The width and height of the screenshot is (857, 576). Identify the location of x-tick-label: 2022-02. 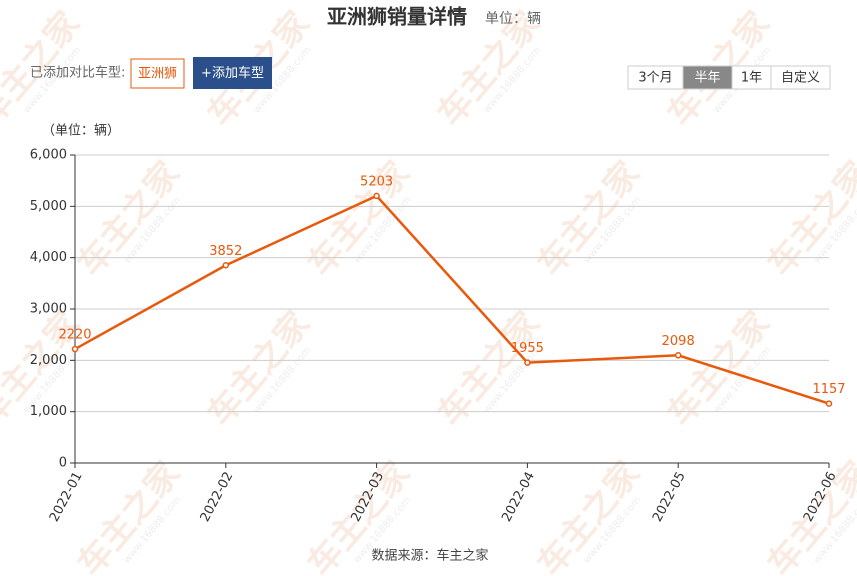
(217, 496).